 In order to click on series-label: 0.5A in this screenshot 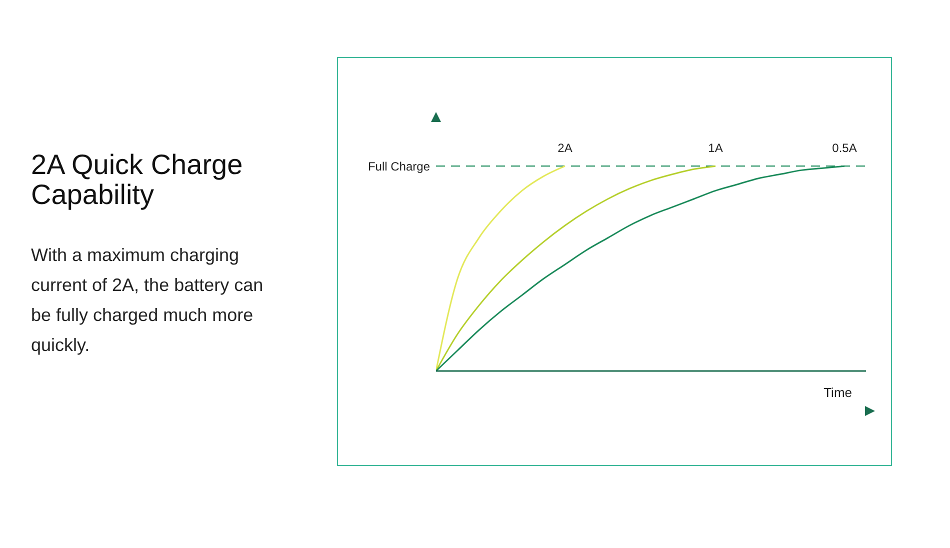, I will do `click(844, 148)`.